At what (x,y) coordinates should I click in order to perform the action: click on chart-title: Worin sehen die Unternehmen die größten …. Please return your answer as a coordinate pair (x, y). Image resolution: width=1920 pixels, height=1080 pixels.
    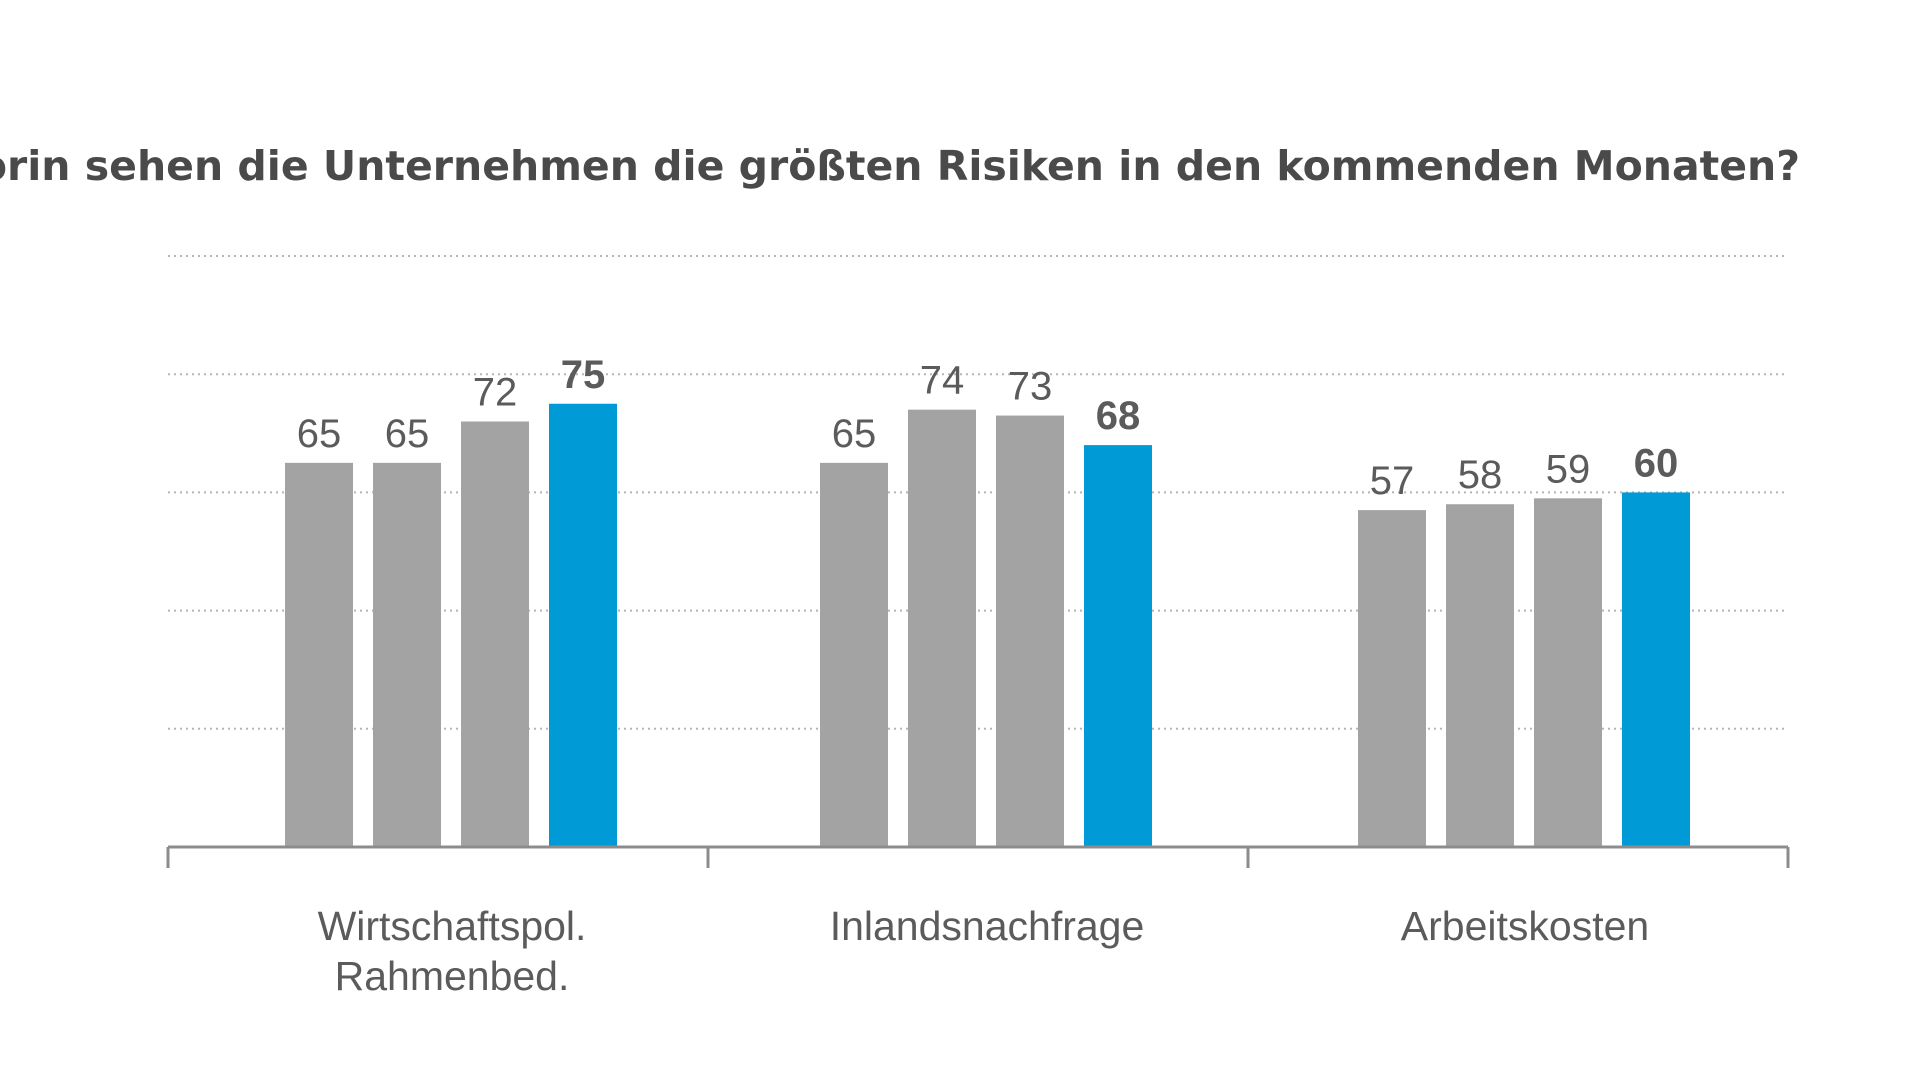
    Looking at the image, I should click on (900, 166).